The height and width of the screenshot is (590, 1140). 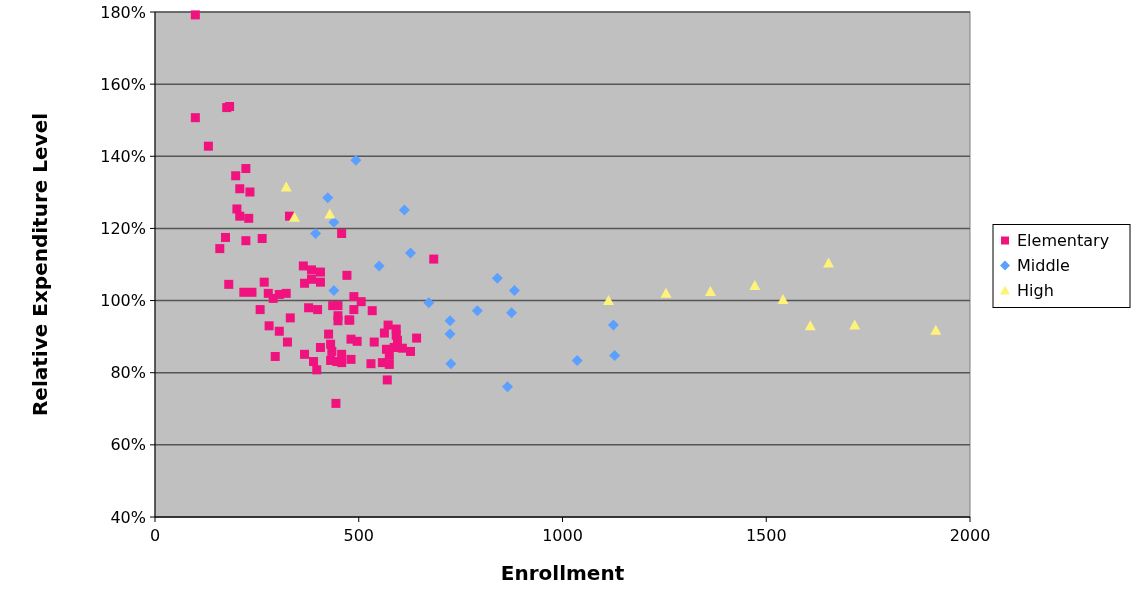 I want to click on y-tick-label: 160%, so click(x=123, y=84).